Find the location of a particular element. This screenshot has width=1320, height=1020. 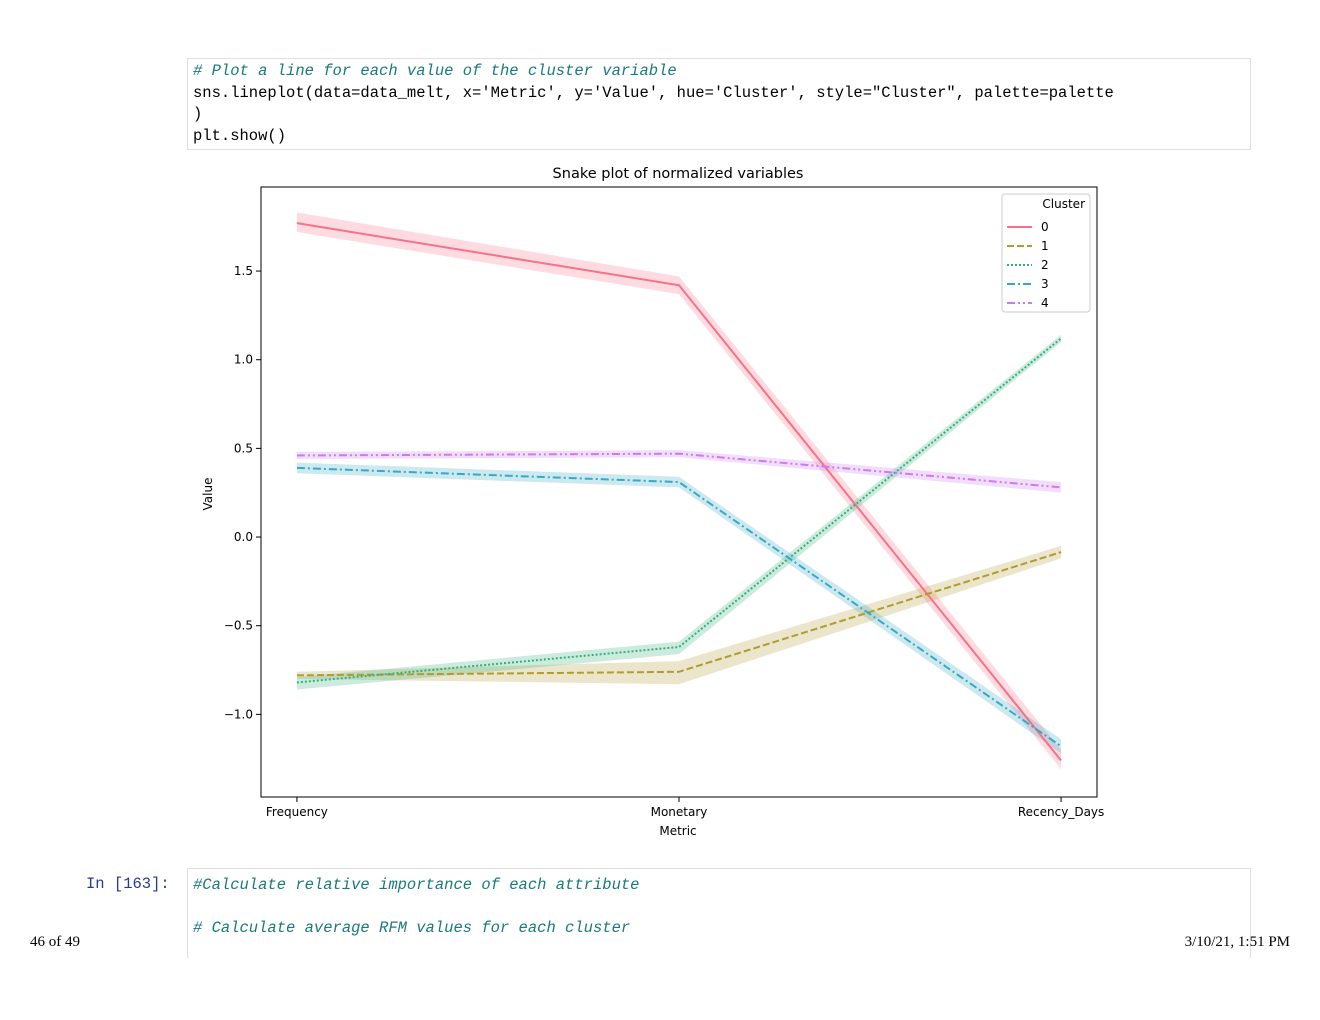

legend-box is located at coordinates (1046, 253).